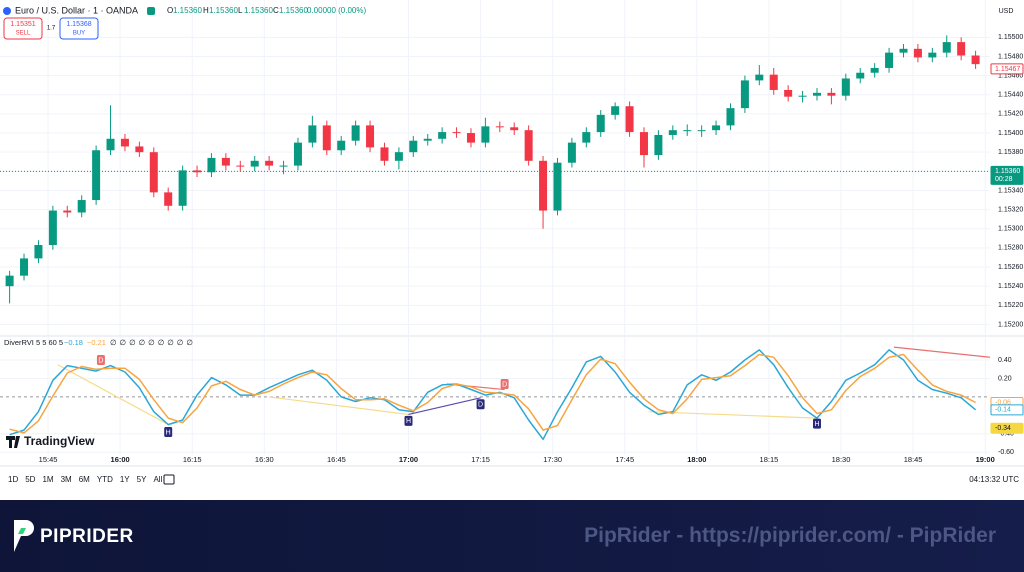 Image resolution: width=1024 pixels, height=572 pixels. What do you see at coordinates (1010, 56) in the screenshot?
I see `y-tick-label: 1.15480` at bounding box center [1010, 56].